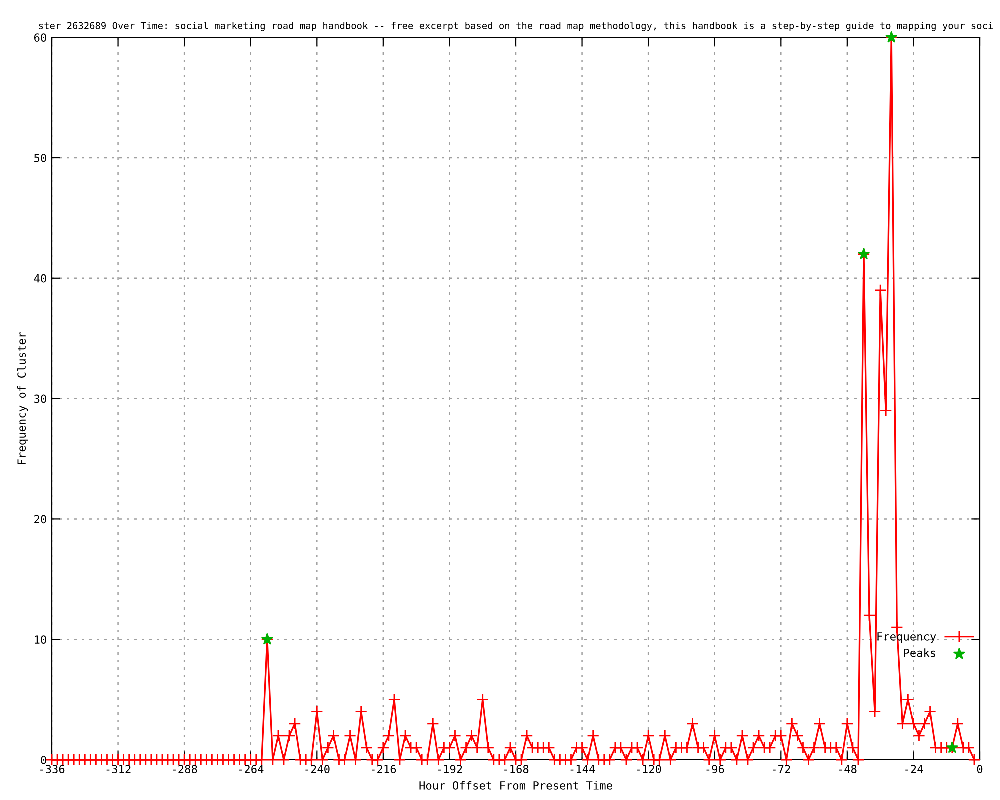  I want to click on x-axis-title: Hour Offset From Present Time, so click(516, 785).